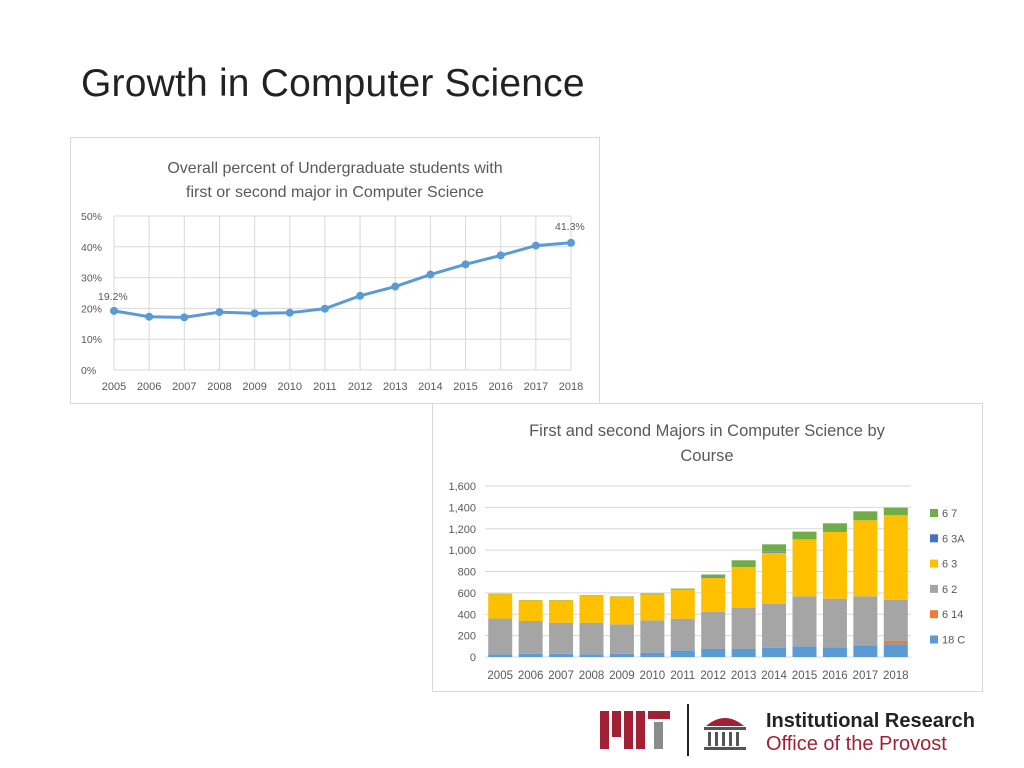  Describe the element at coordinates (467, 594) in the screenshot. I see `y-tick-label: 600` at that location.